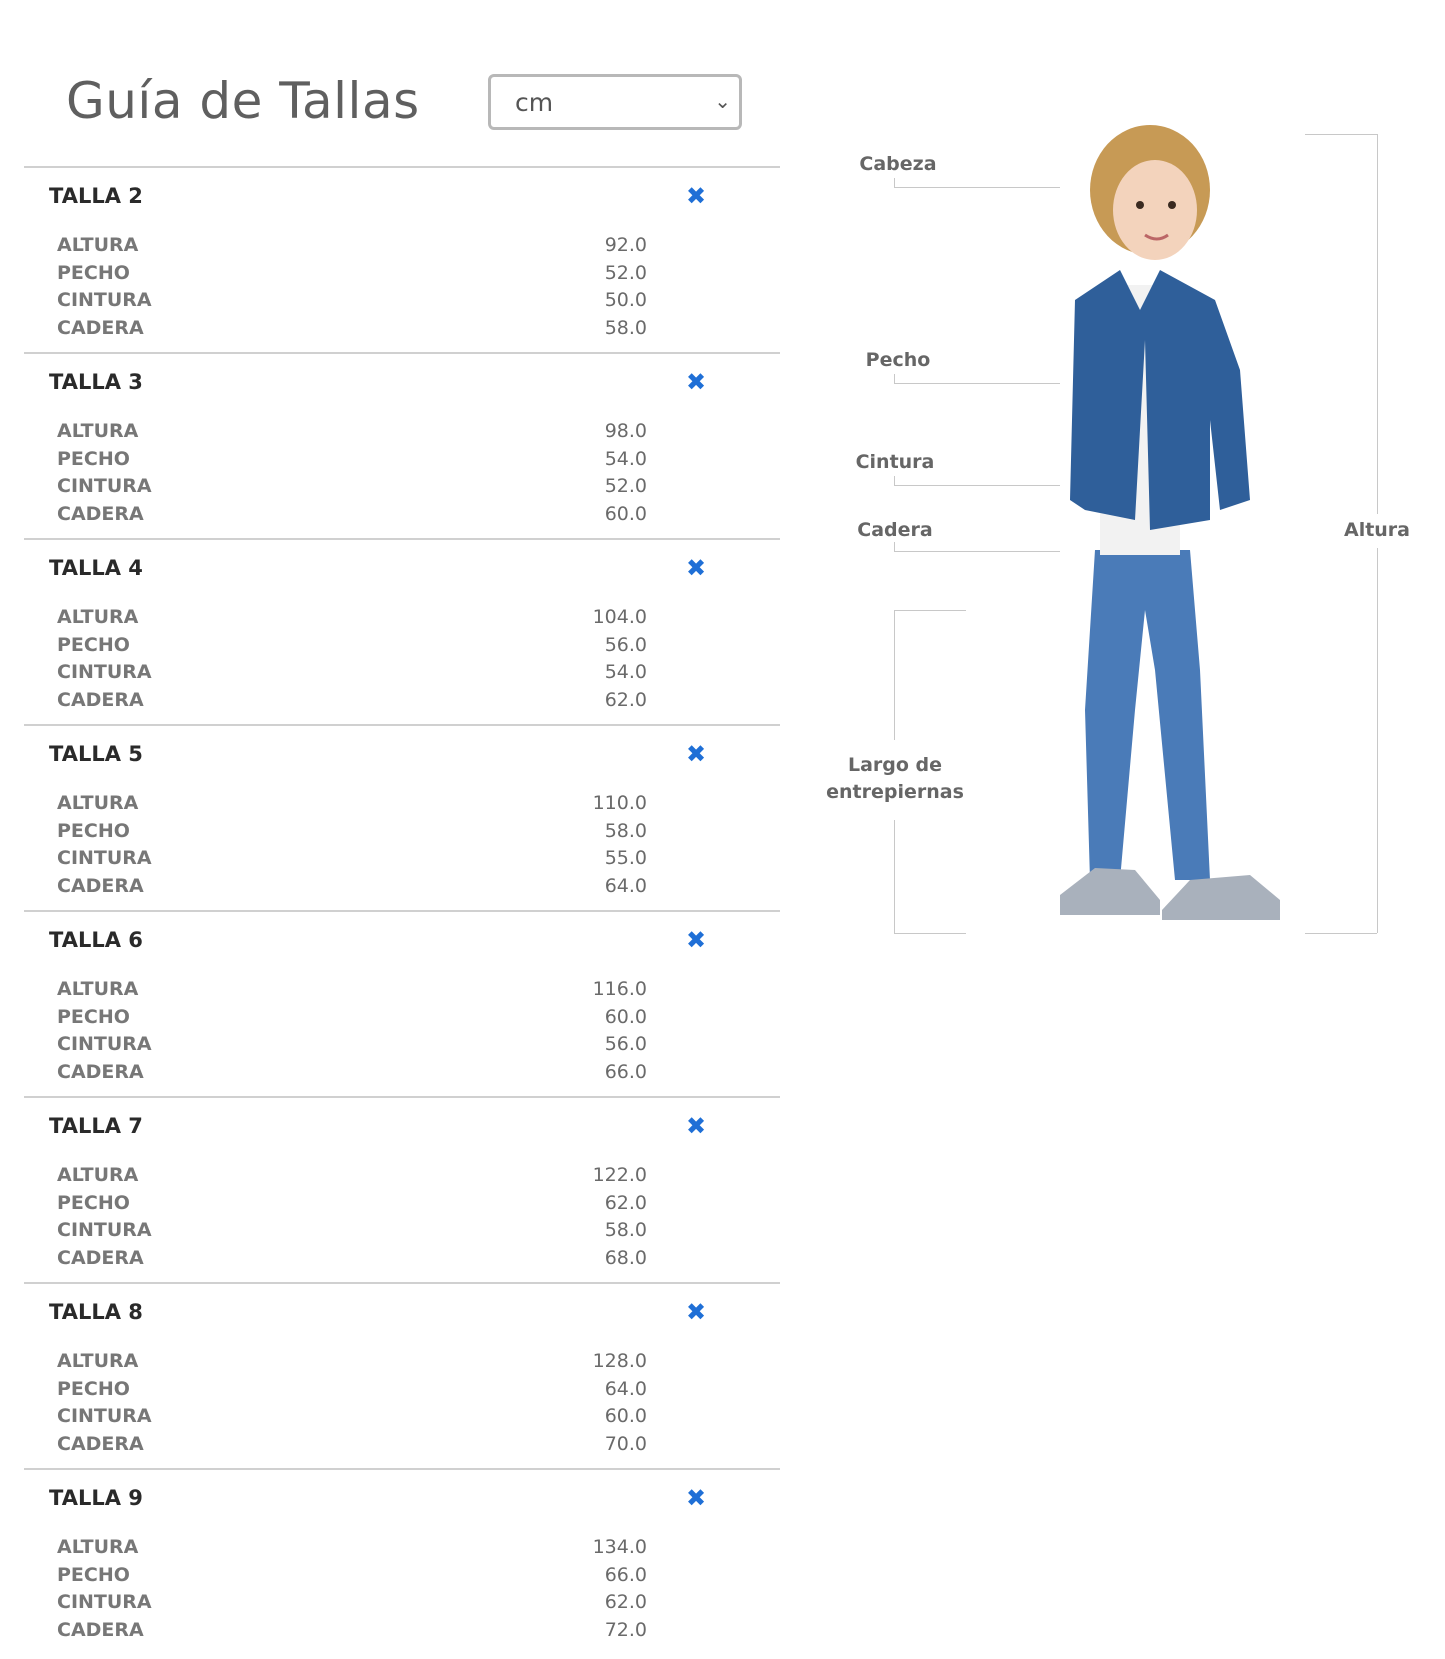 The image size is (1445, 1659). Describe the element at coordinates (625, 886) in the screenshot. I see `measurement-value: 64.0` at that location.